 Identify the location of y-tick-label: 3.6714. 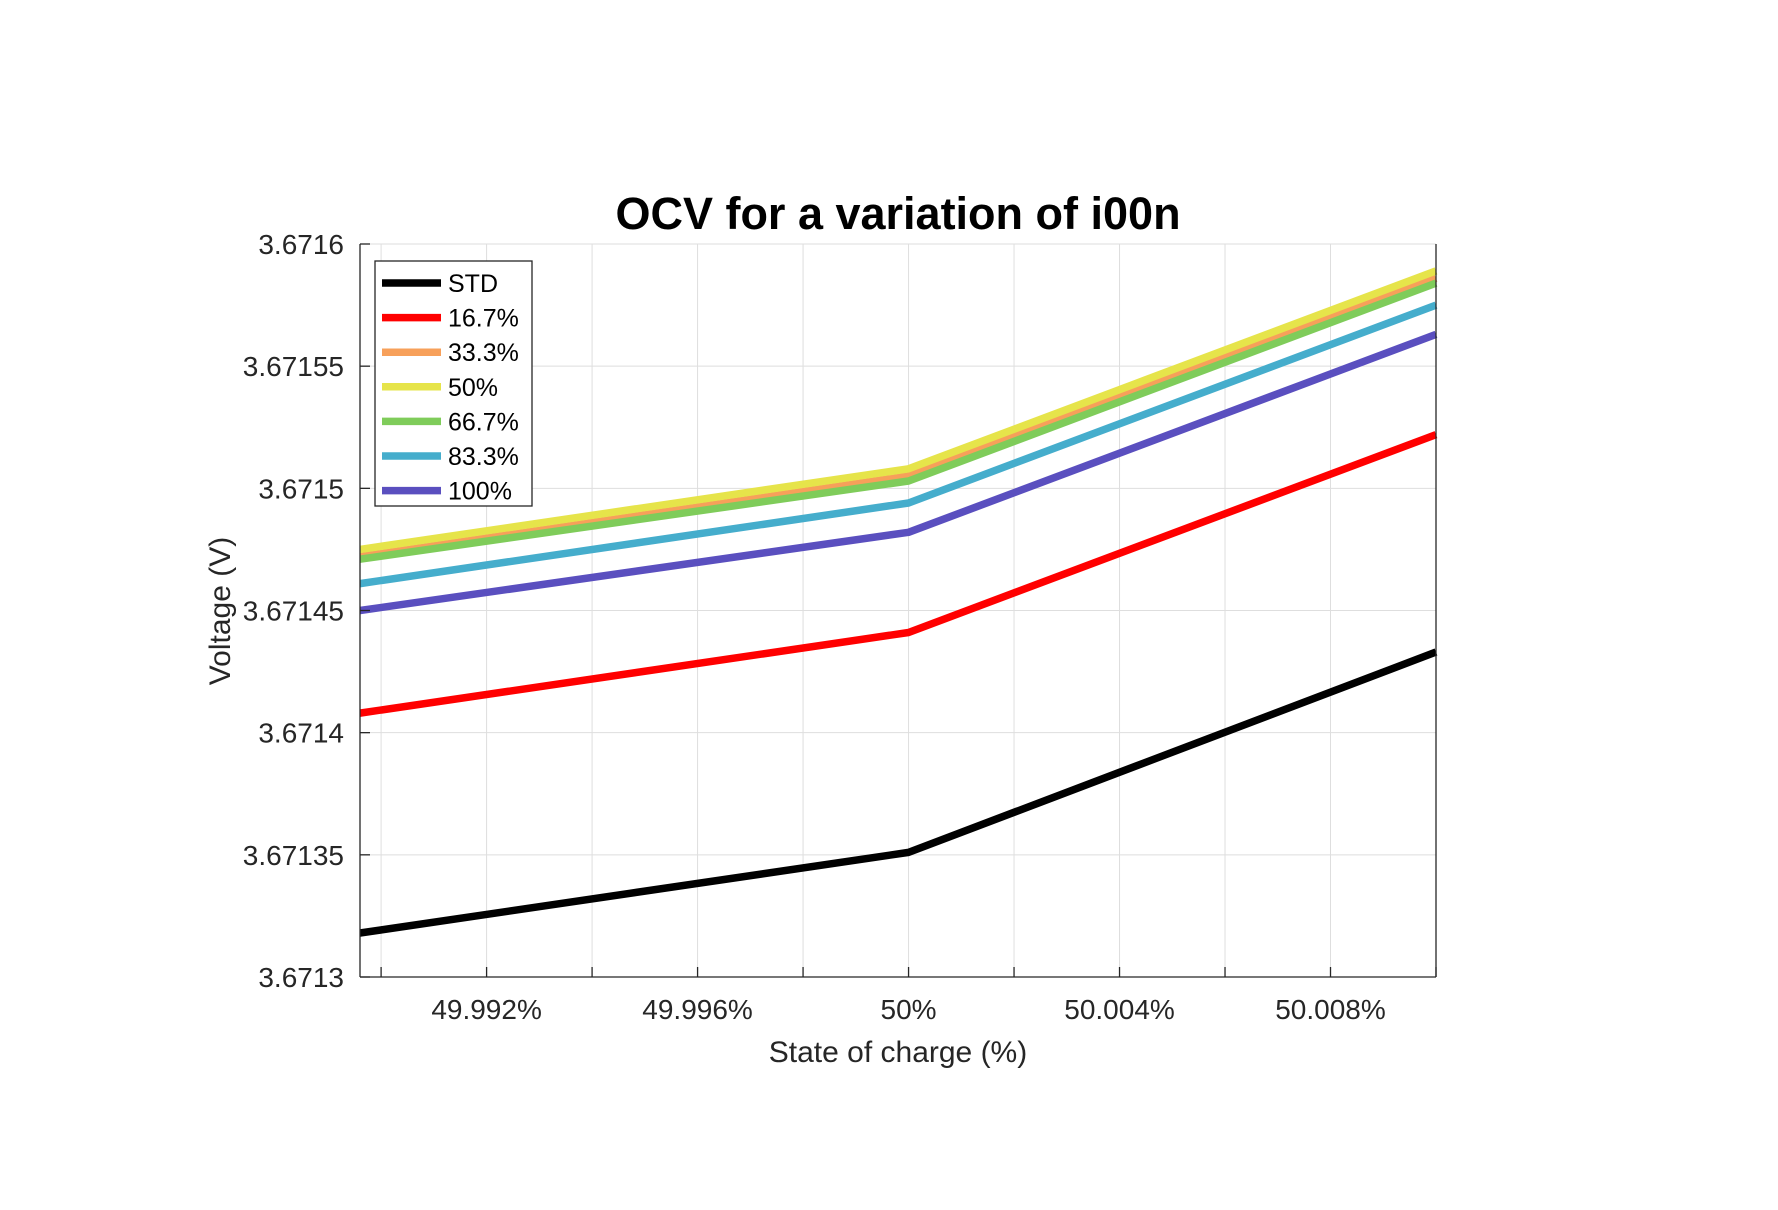
(301, 733).